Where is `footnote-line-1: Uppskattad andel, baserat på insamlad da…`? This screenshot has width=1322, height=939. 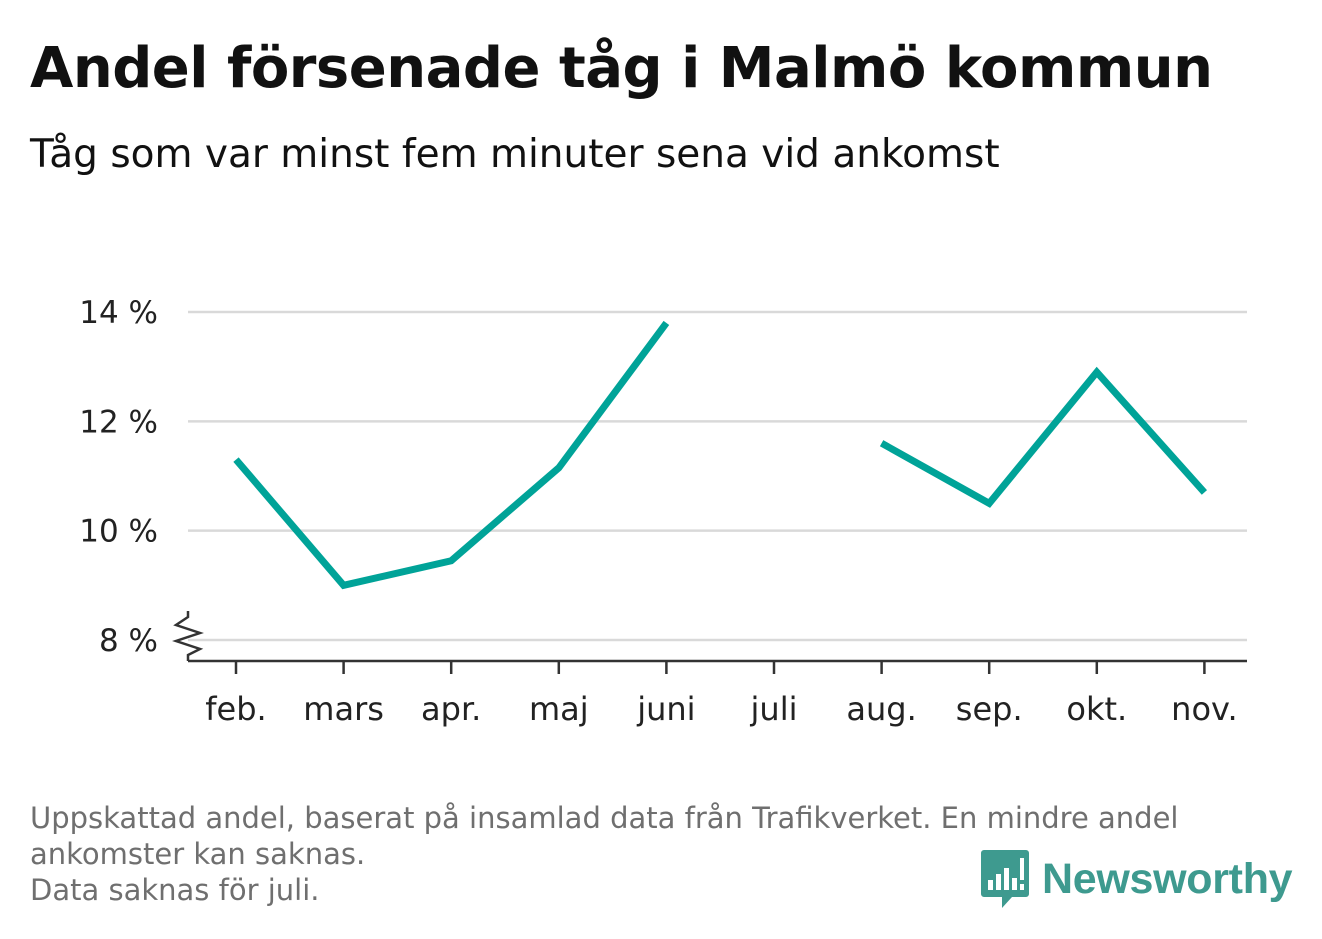 footnote-line-1: Uppskattad andel, baserat på insamlad da… is located at coordinates (604, 818).